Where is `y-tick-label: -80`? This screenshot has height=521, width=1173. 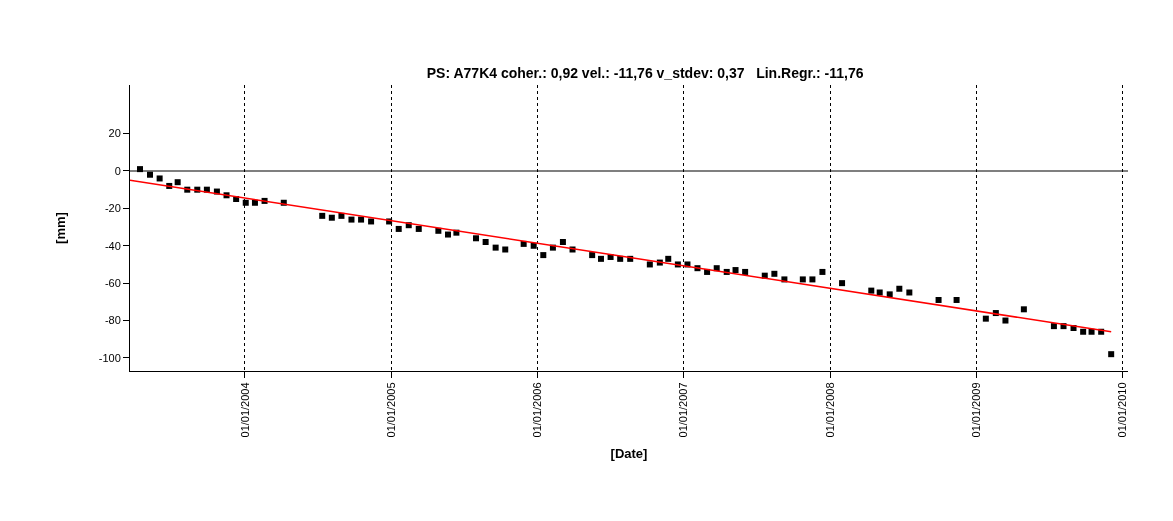
y-tick-label: -80 is located at coordinates (112, 320).